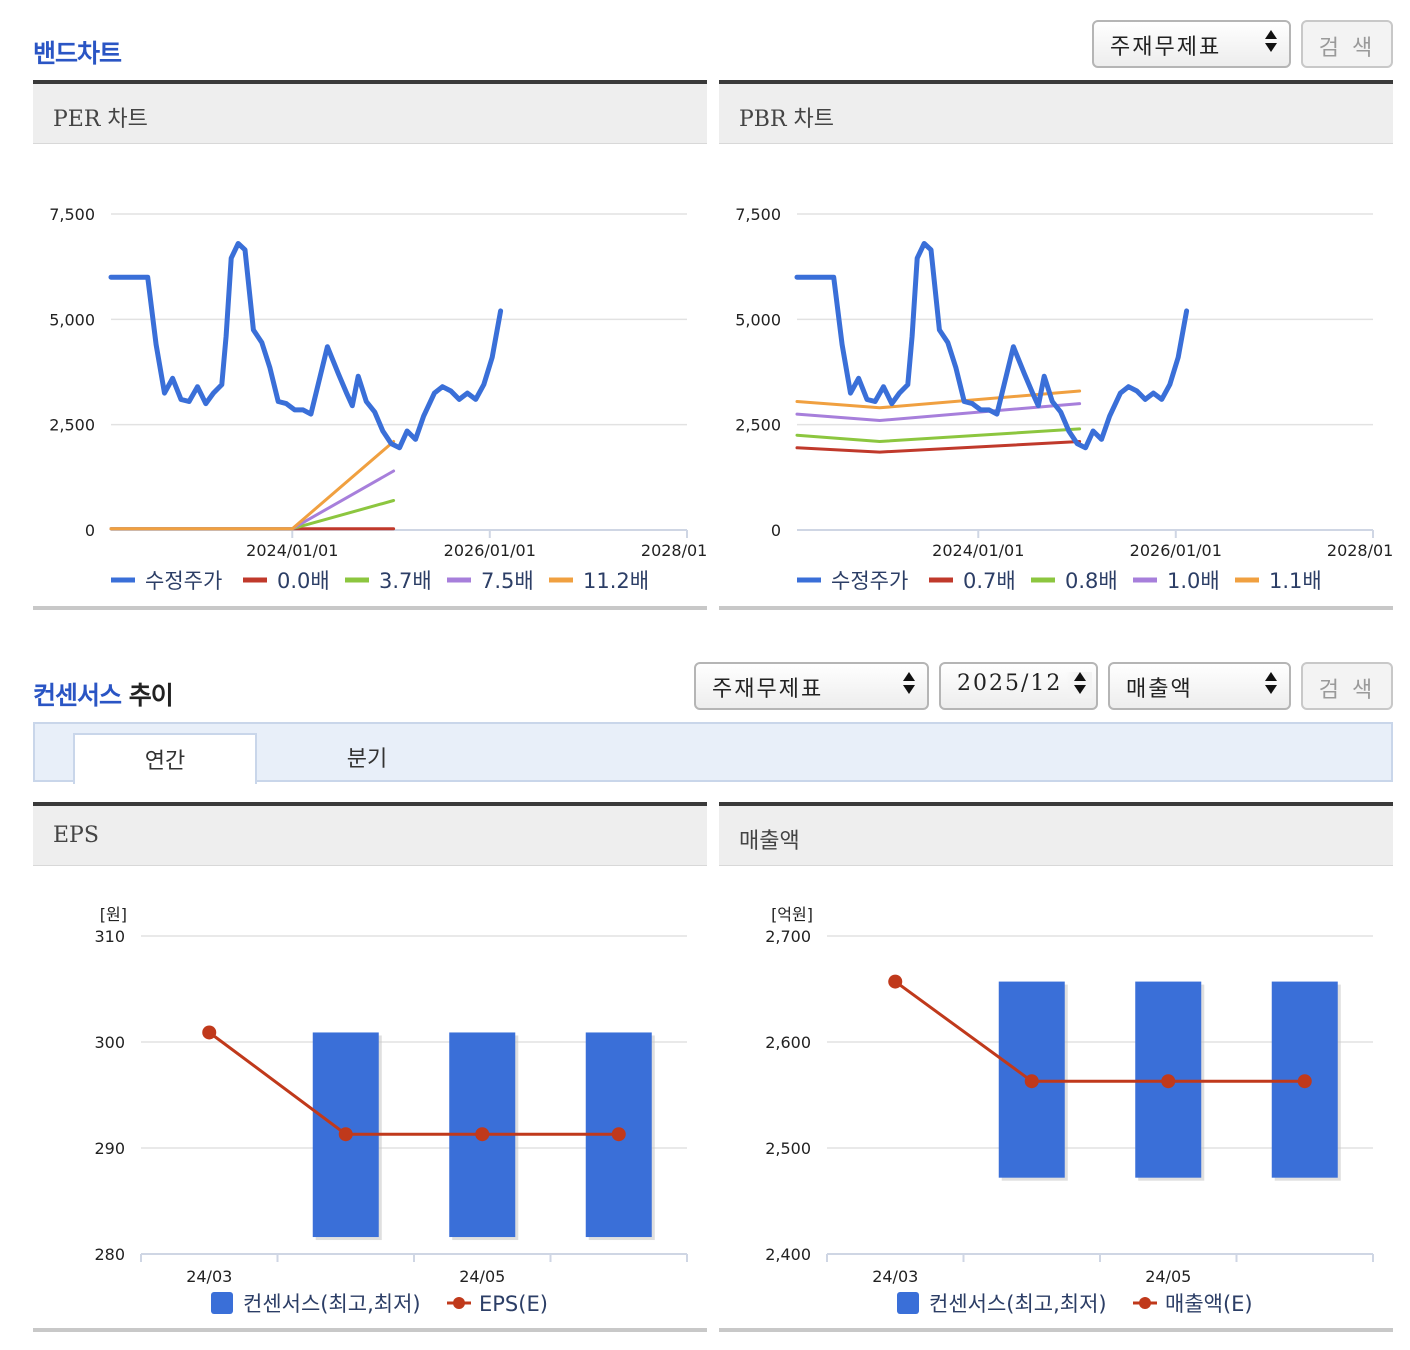 This screenshot has width=1410, height=1350. I want to click on eps-legend-swatch-range, so click(222, 1303).